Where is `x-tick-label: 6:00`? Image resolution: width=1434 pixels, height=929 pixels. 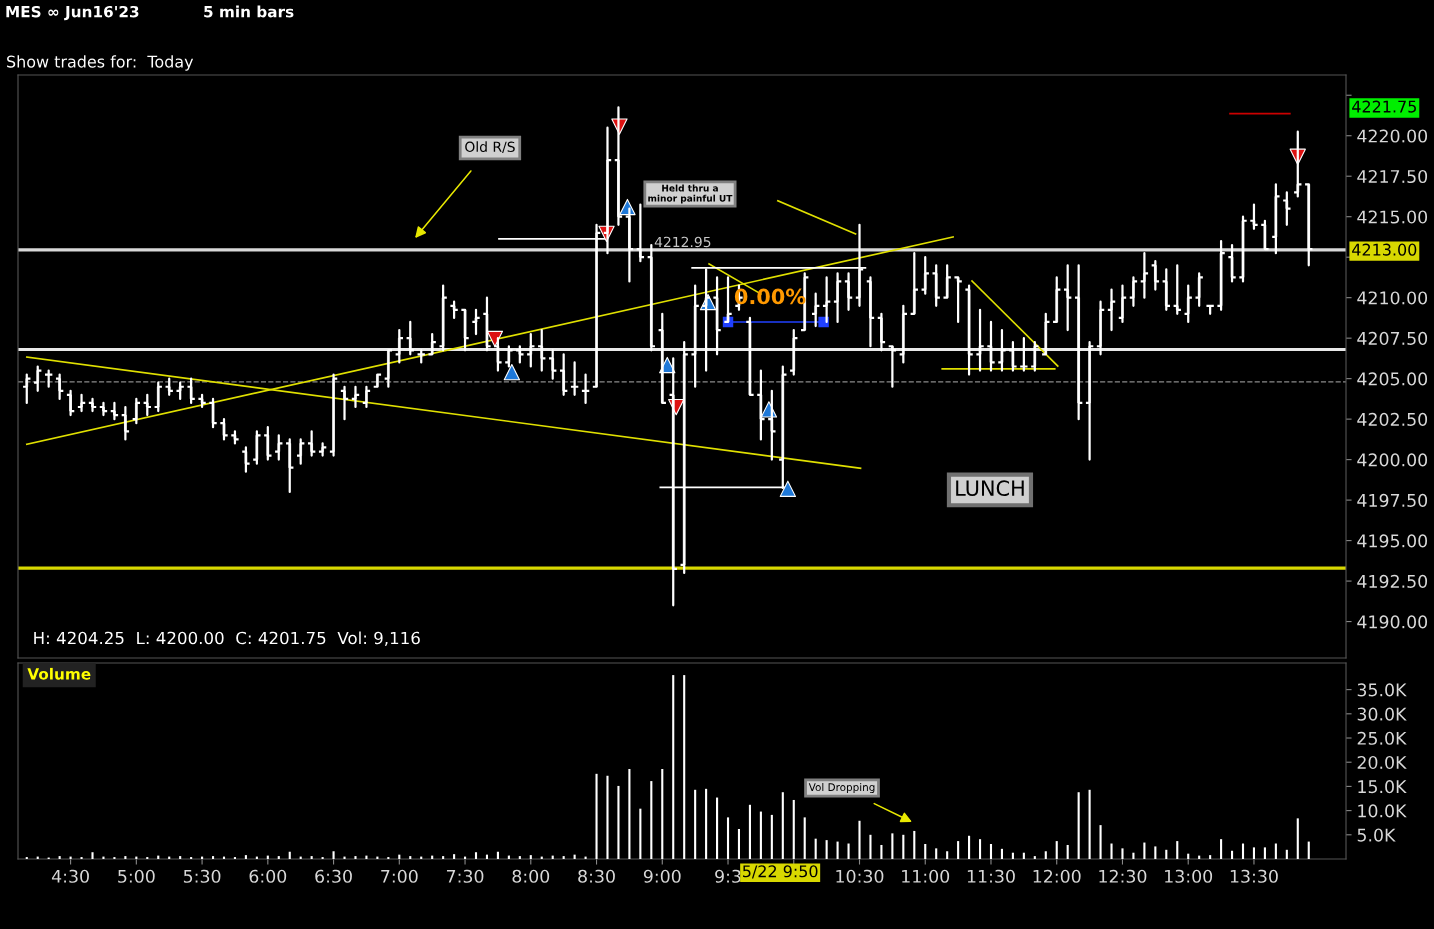 x-tick-label: 6:00 is located at coordinates (268, 876).